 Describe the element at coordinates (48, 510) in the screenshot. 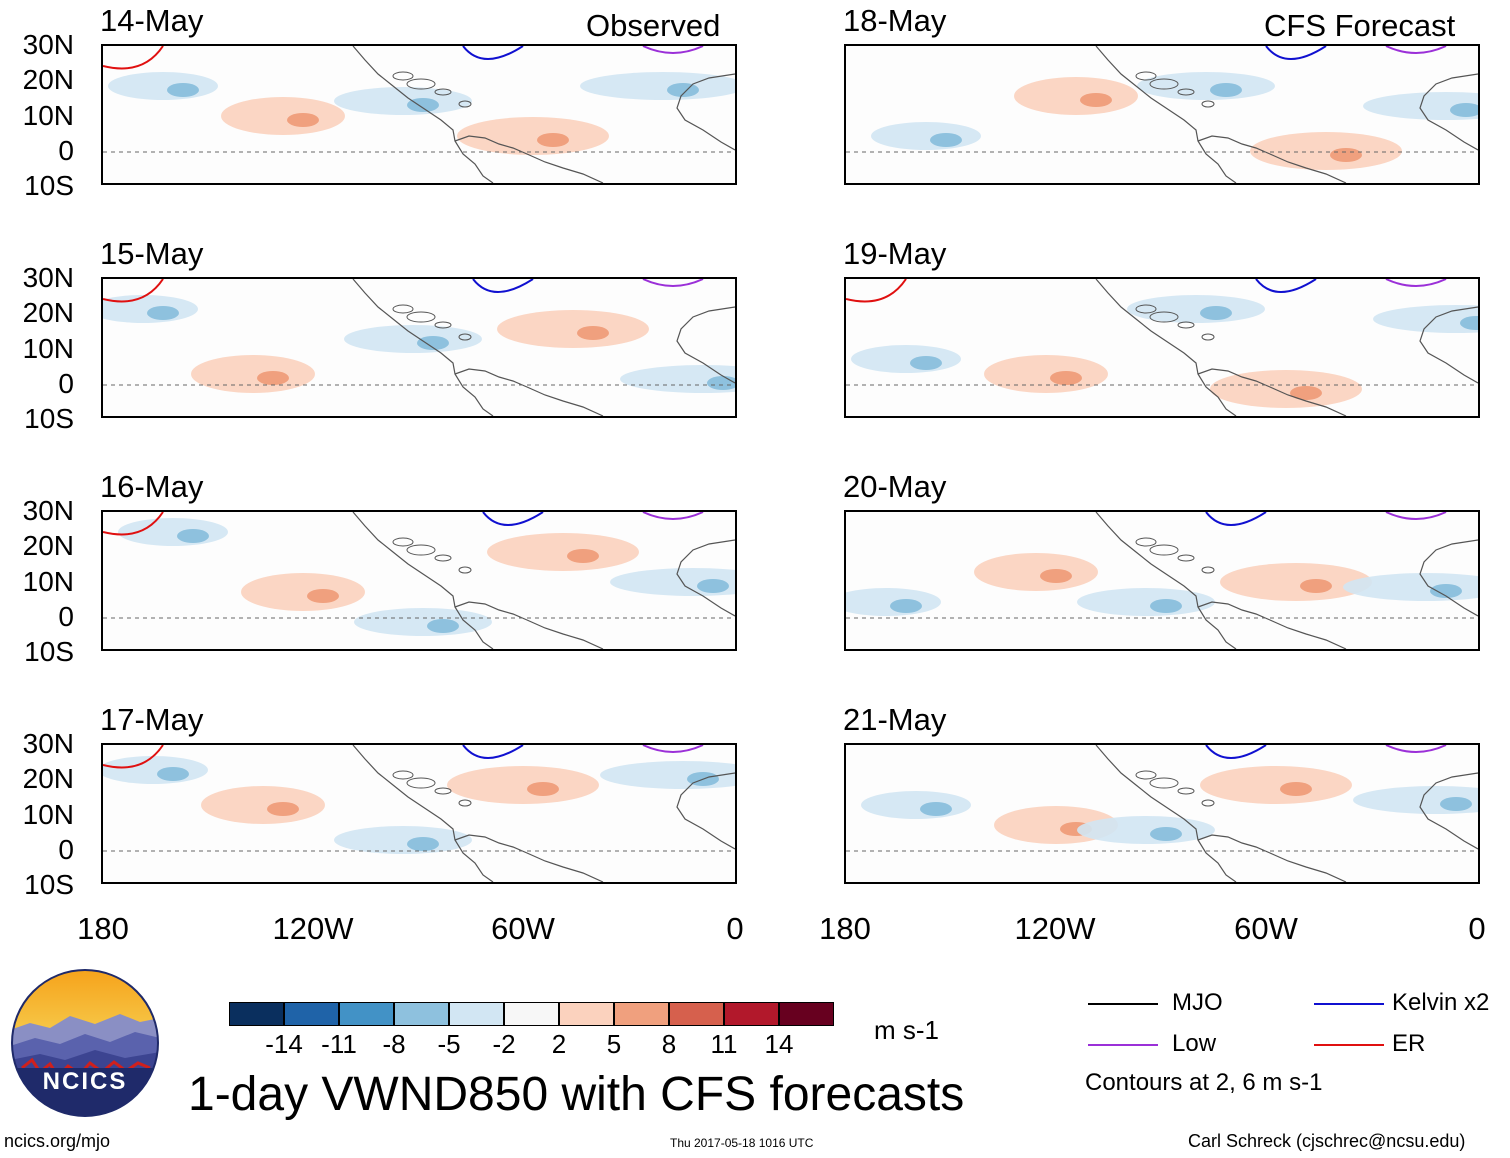

I see `lat-30n: 30N` at that location.